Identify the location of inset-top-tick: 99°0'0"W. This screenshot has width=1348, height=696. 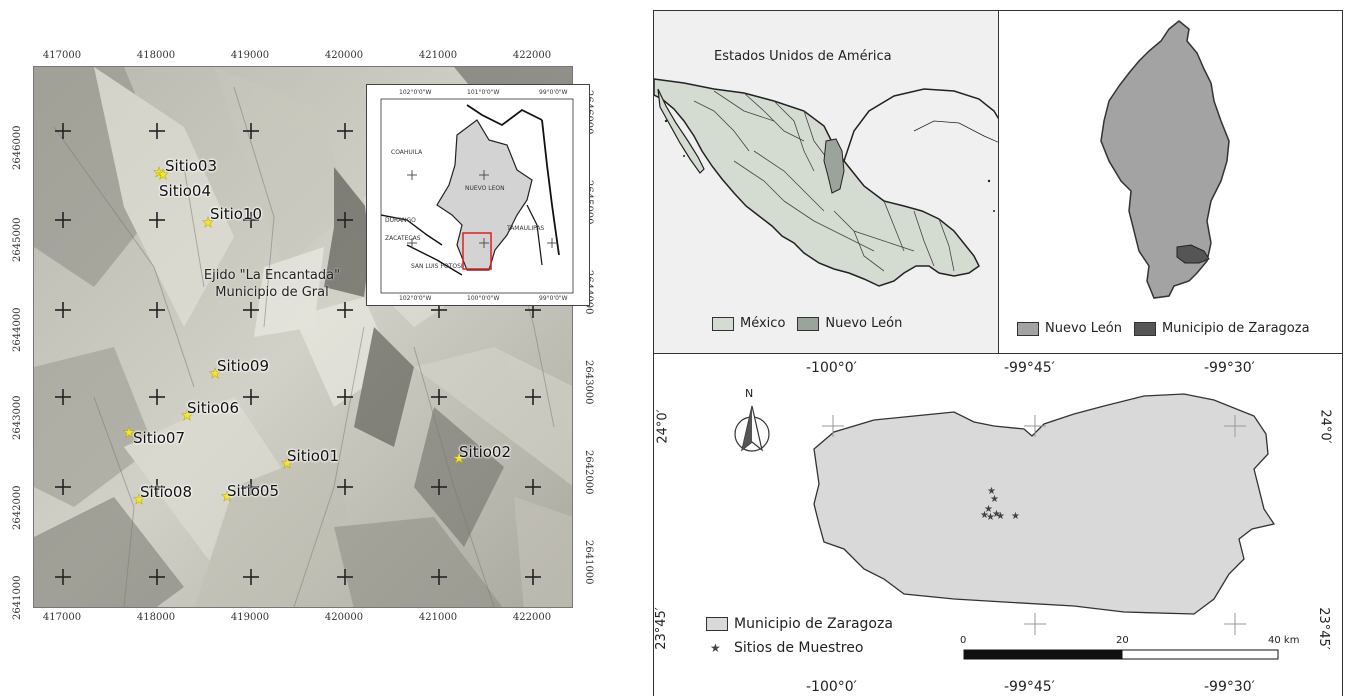
(553, 92).